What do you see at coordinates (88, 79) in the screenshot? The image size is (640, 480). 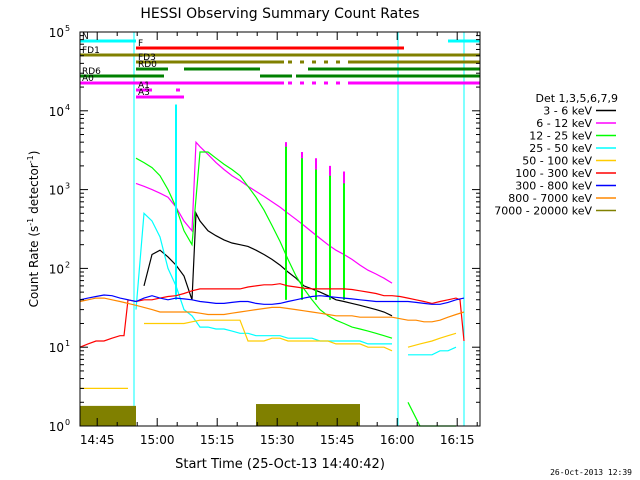 I see `flag-label-6: A0` at bounding box center [88, 79].